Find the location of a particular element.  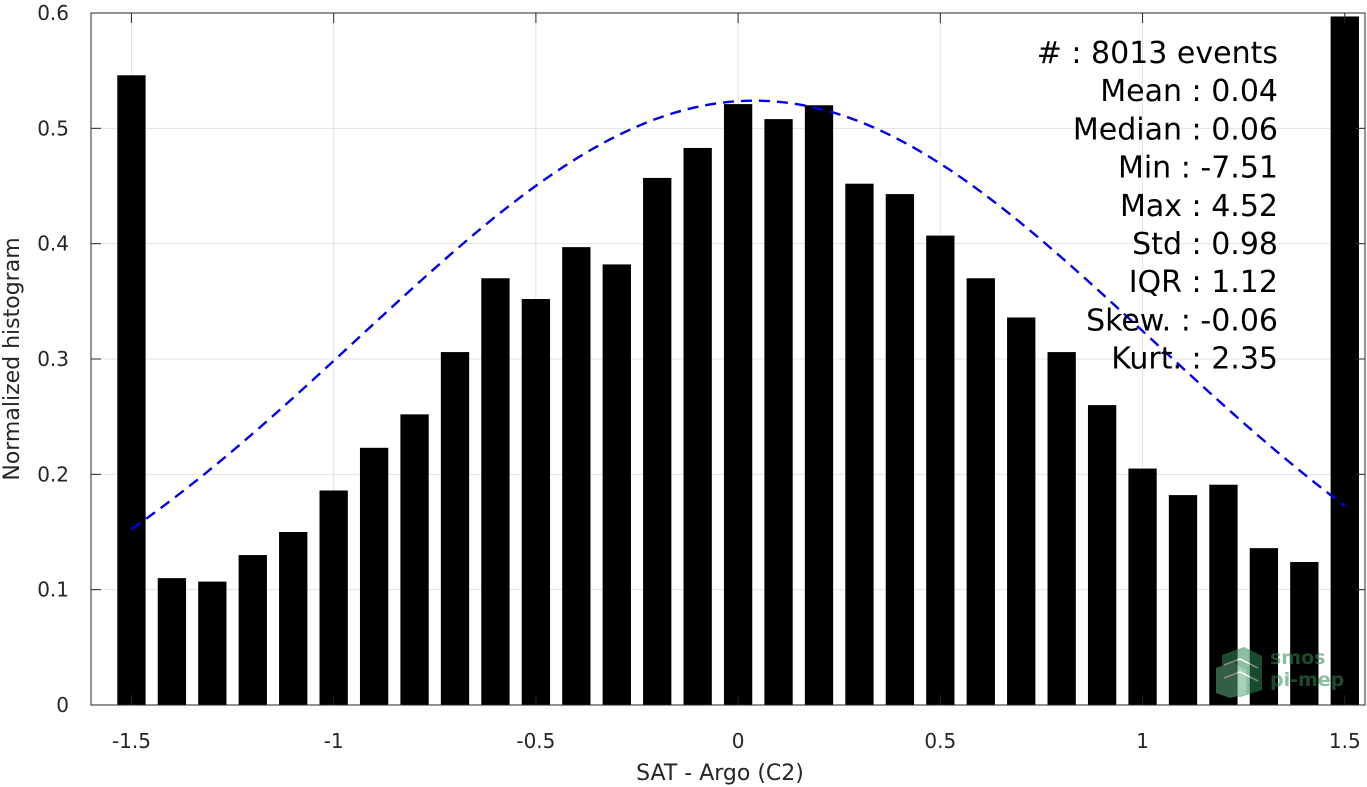

y-tick-label-0: 0 is located at coordinates (62, 705).